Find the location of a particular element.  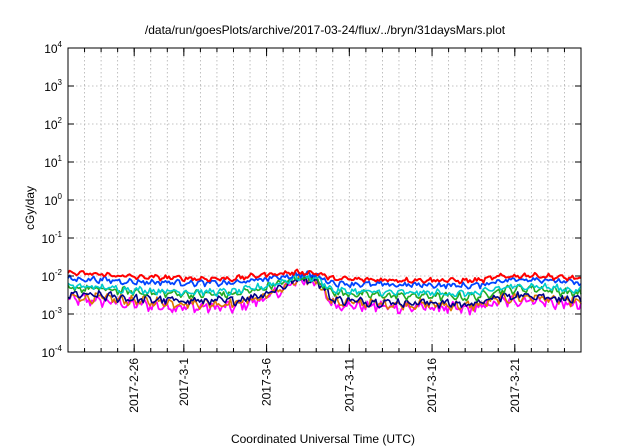

x-tick-label: 2017-3-11 is located at coordinates (349, 385).